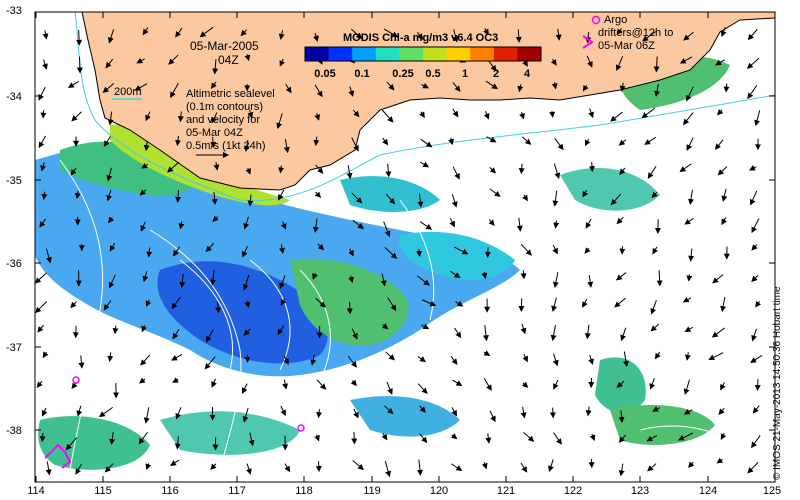 The height and width of the screenshot is (500, 800). What do you see at coordinates (616, 20) in the screenshot?
I see `argo-note-line: Argo` at bounding box center [616, 20].